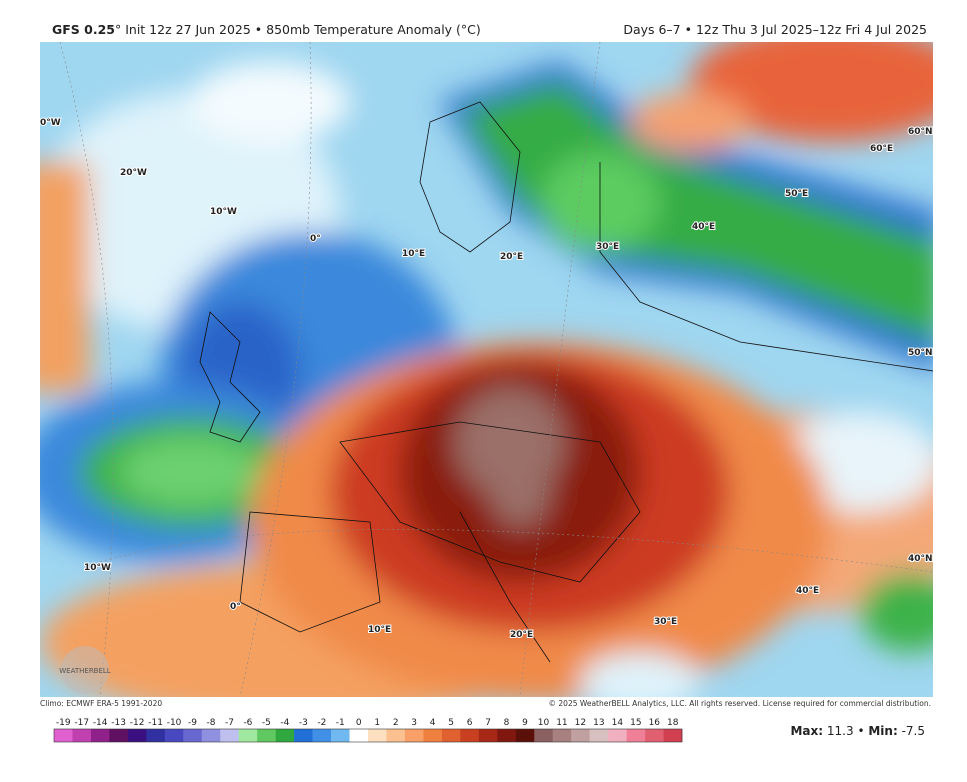 Image resolution: width=967 pixels, height=782 pixels. What do you see at coordinates (284, 723) in the screenshot?
I see `colorbar-tick-label: -4` at bounding box center [284, 723].